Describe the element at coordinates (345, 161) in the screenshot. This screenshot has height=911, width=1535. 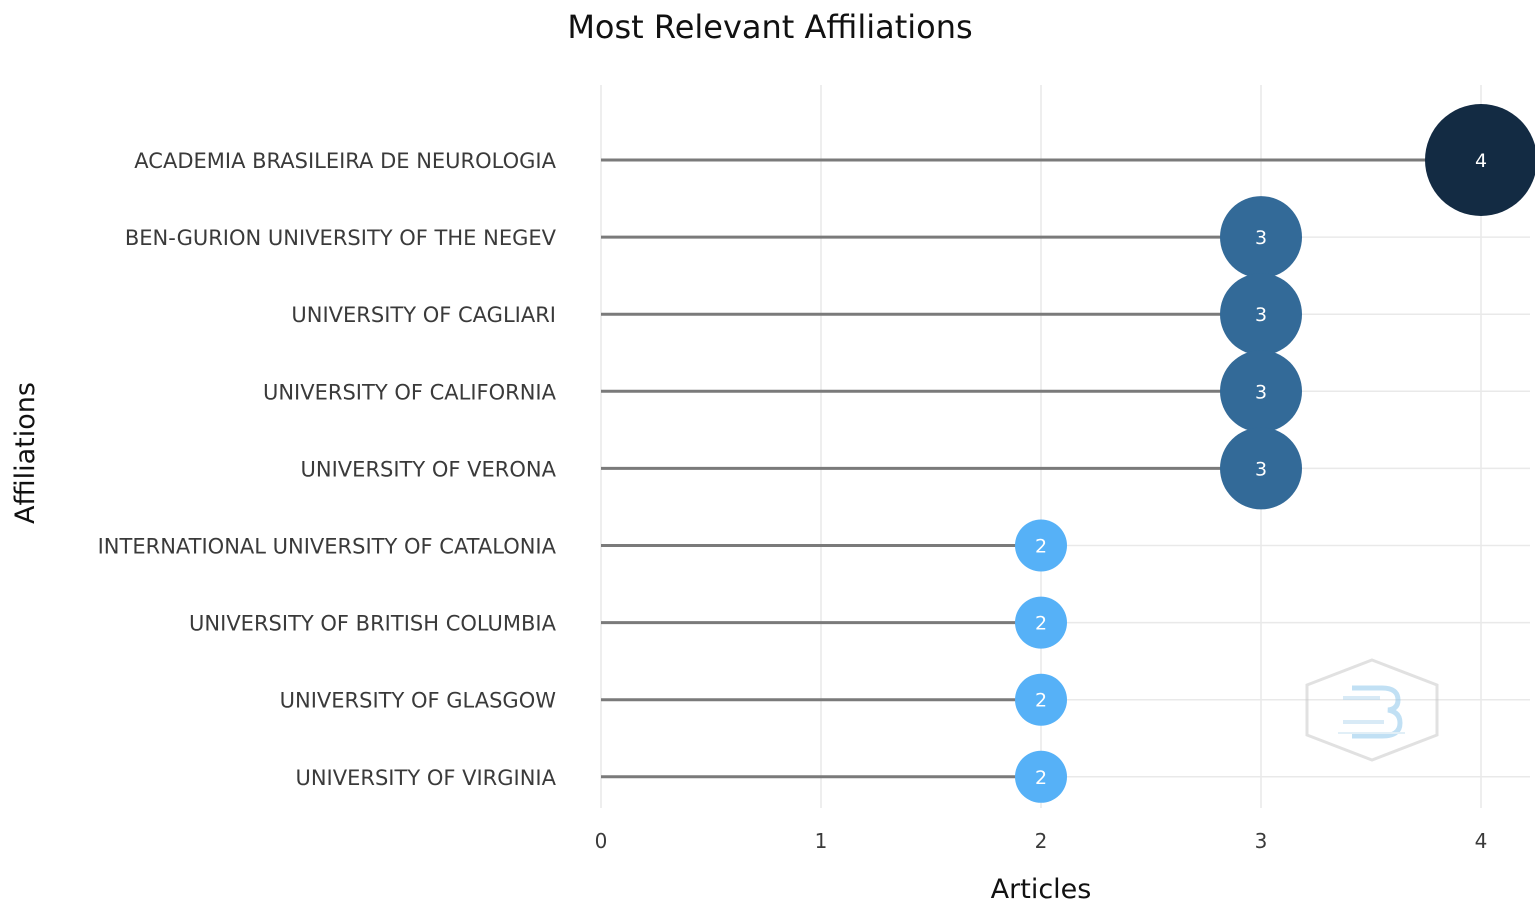
I see `category-label: ACADEMIA BRASILEIRA DE NEUROLOGIA` at that location.